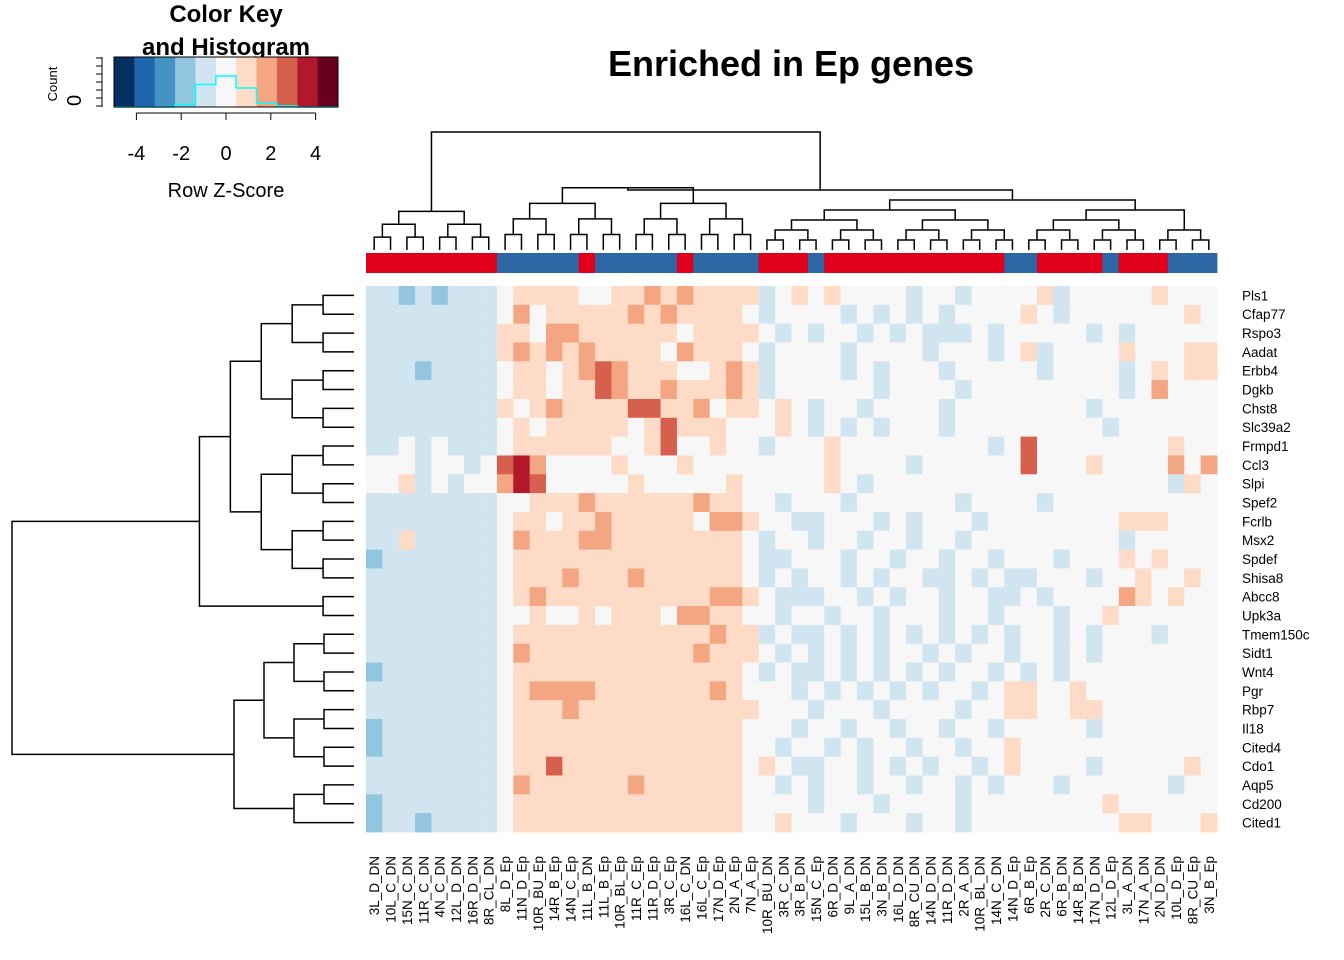 This screenshot has width=1344, height=960. Describe the element at coordinates (1258, 390) in the screenshot. I see `row-label: Dgkb` at that location.